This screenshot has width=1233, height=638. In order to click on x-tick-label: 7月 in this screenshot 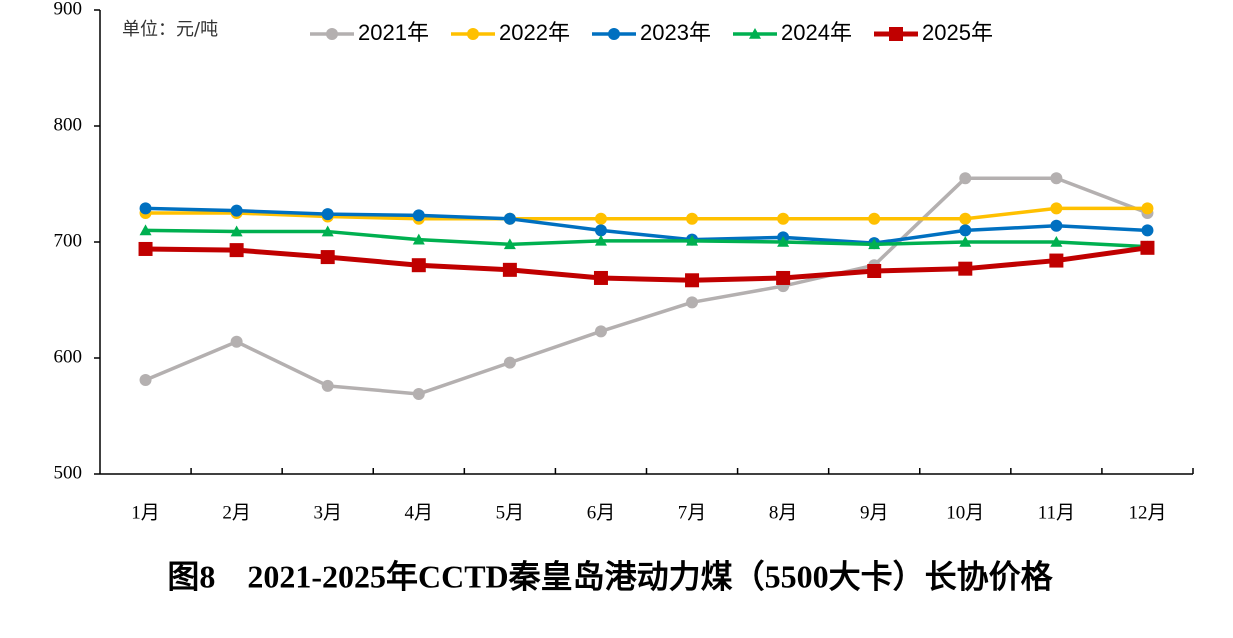, I will do `click(692, 512)`.